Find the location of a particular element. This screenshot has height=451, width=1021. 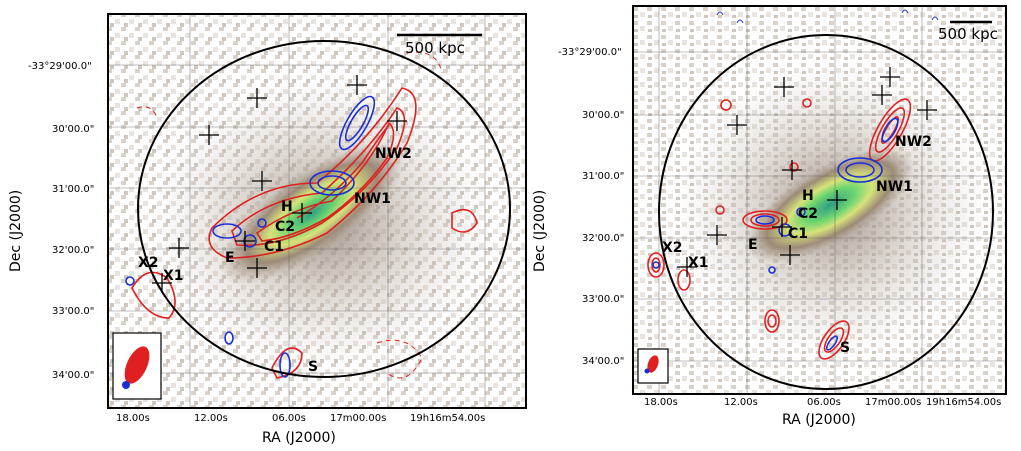

right-dec-tick-2: 31'00.0" is located at coordinates (603, 176).